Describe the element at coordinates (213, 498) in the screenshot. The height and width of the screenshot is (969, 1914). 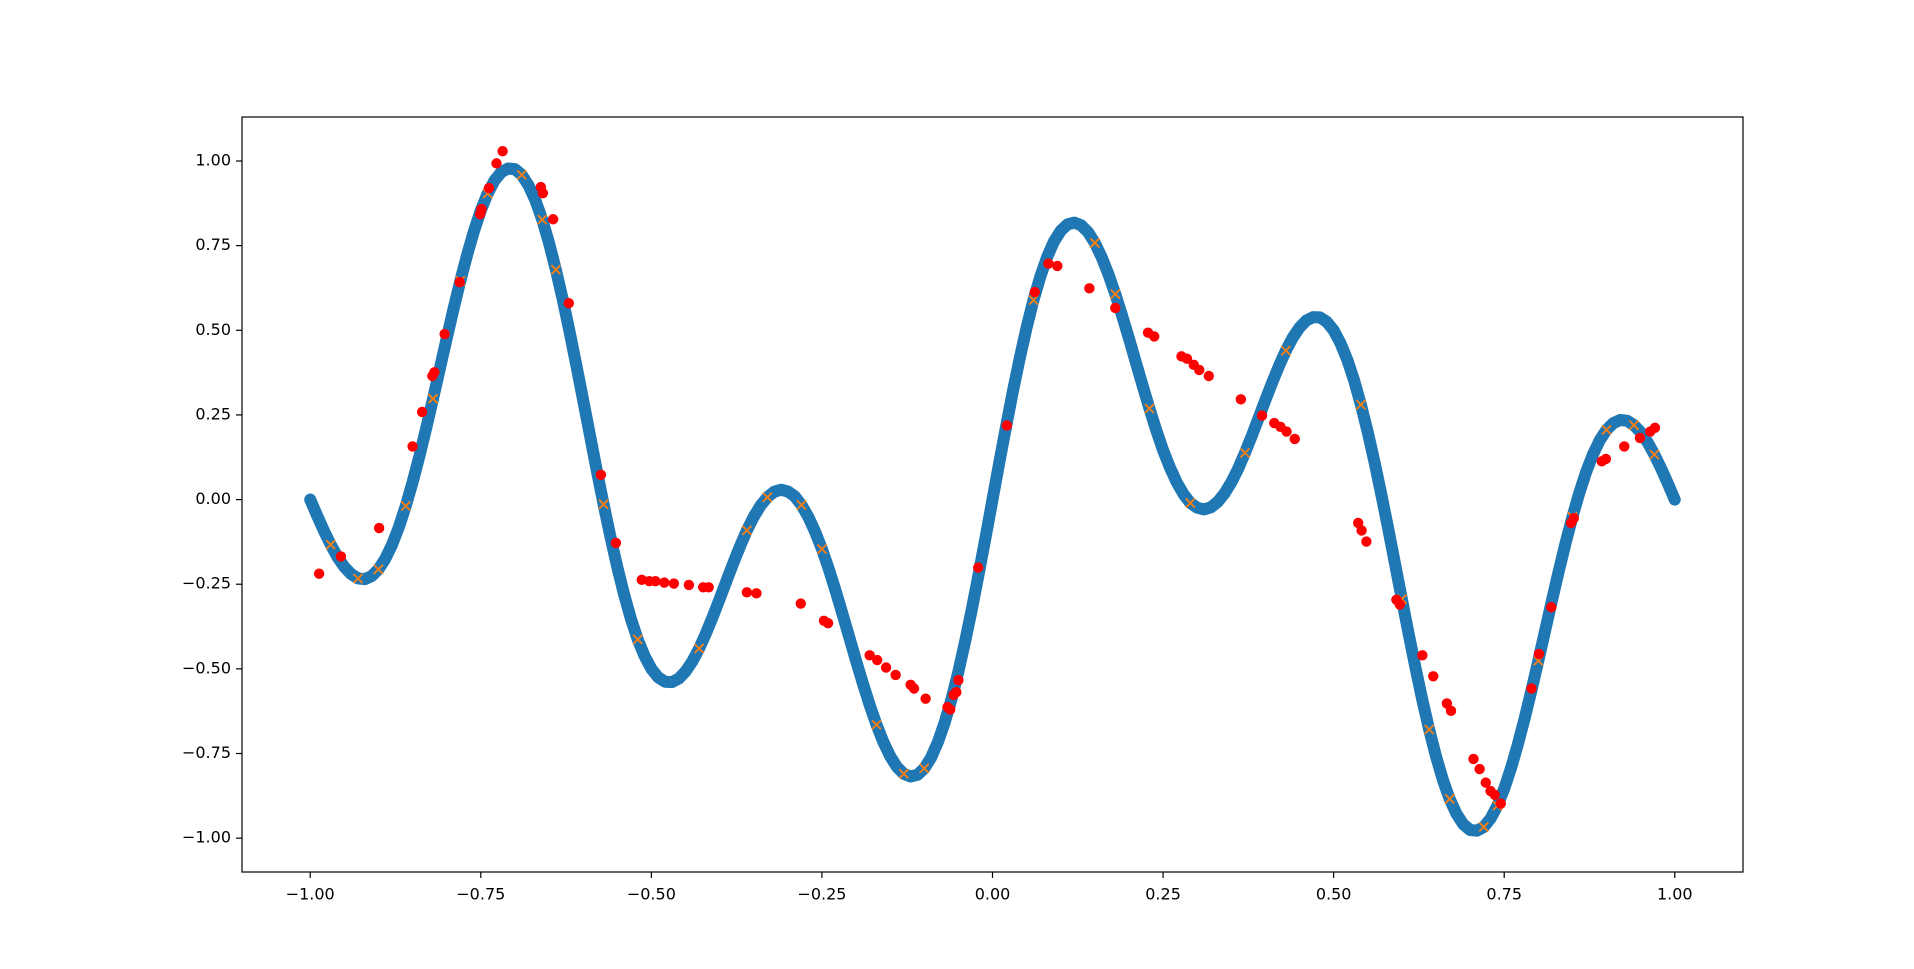
I see `y-tick-label: 0.00` at that location.